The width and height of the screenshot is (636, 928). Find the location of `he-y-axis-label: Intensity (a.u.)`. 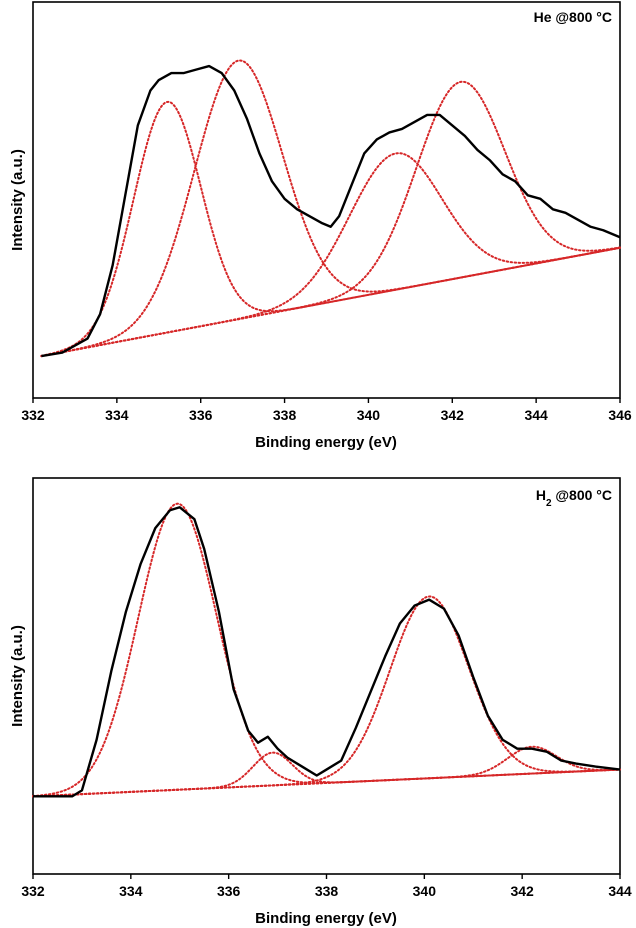

he-y-axis-label: Intensity (a.u.) is located at coordinates (17, 200).